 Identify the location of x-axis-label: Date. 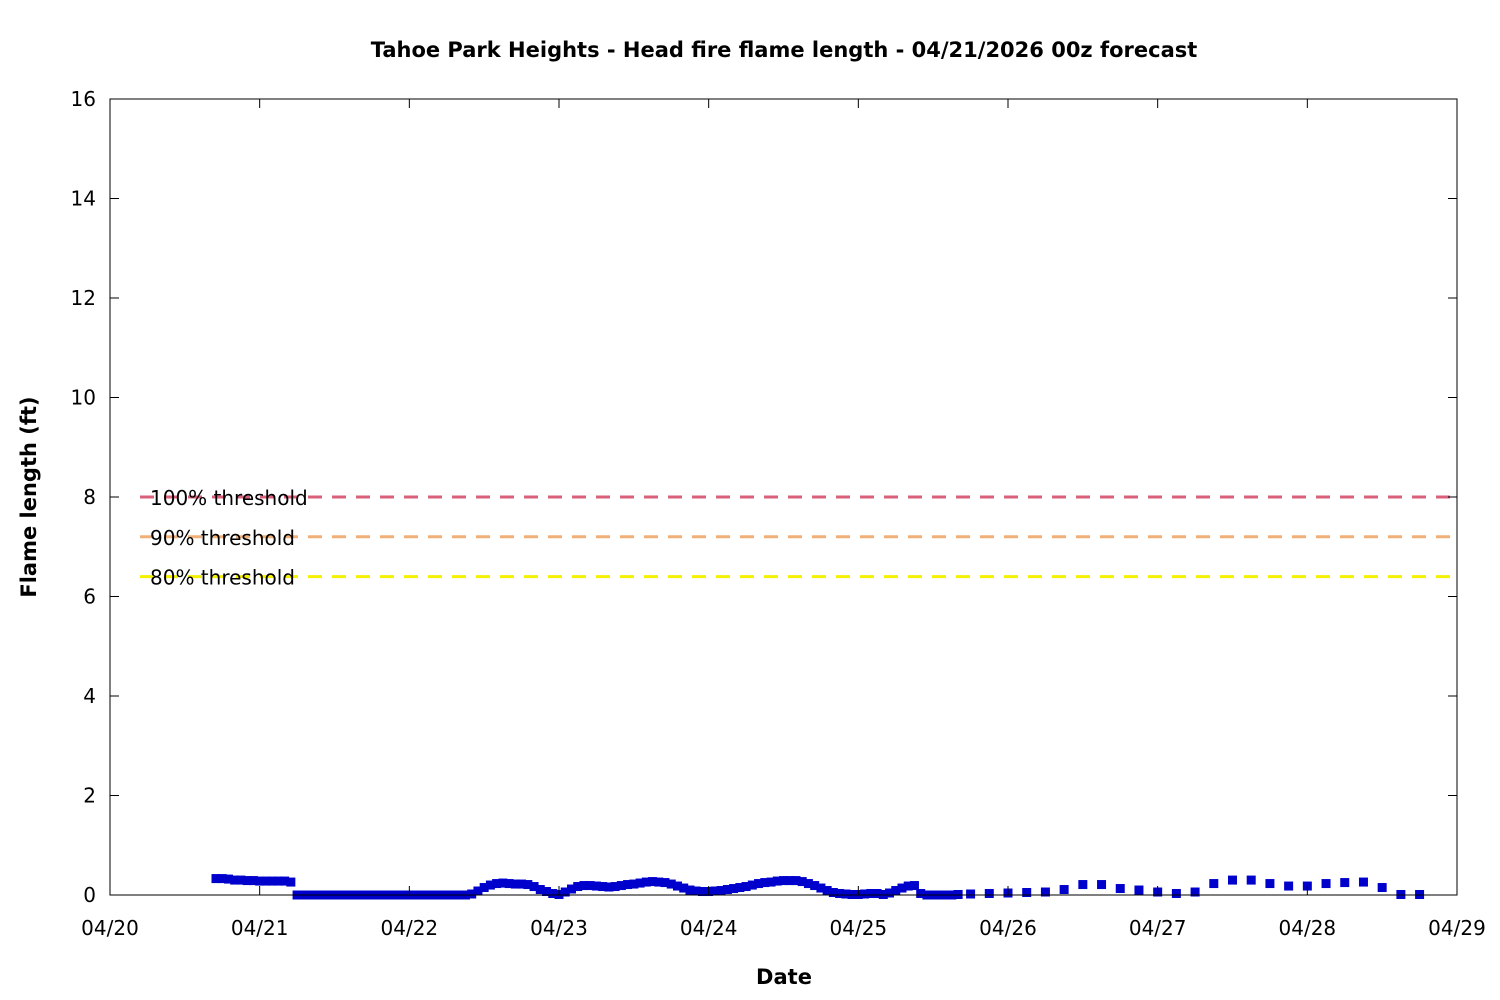
(784, 977).